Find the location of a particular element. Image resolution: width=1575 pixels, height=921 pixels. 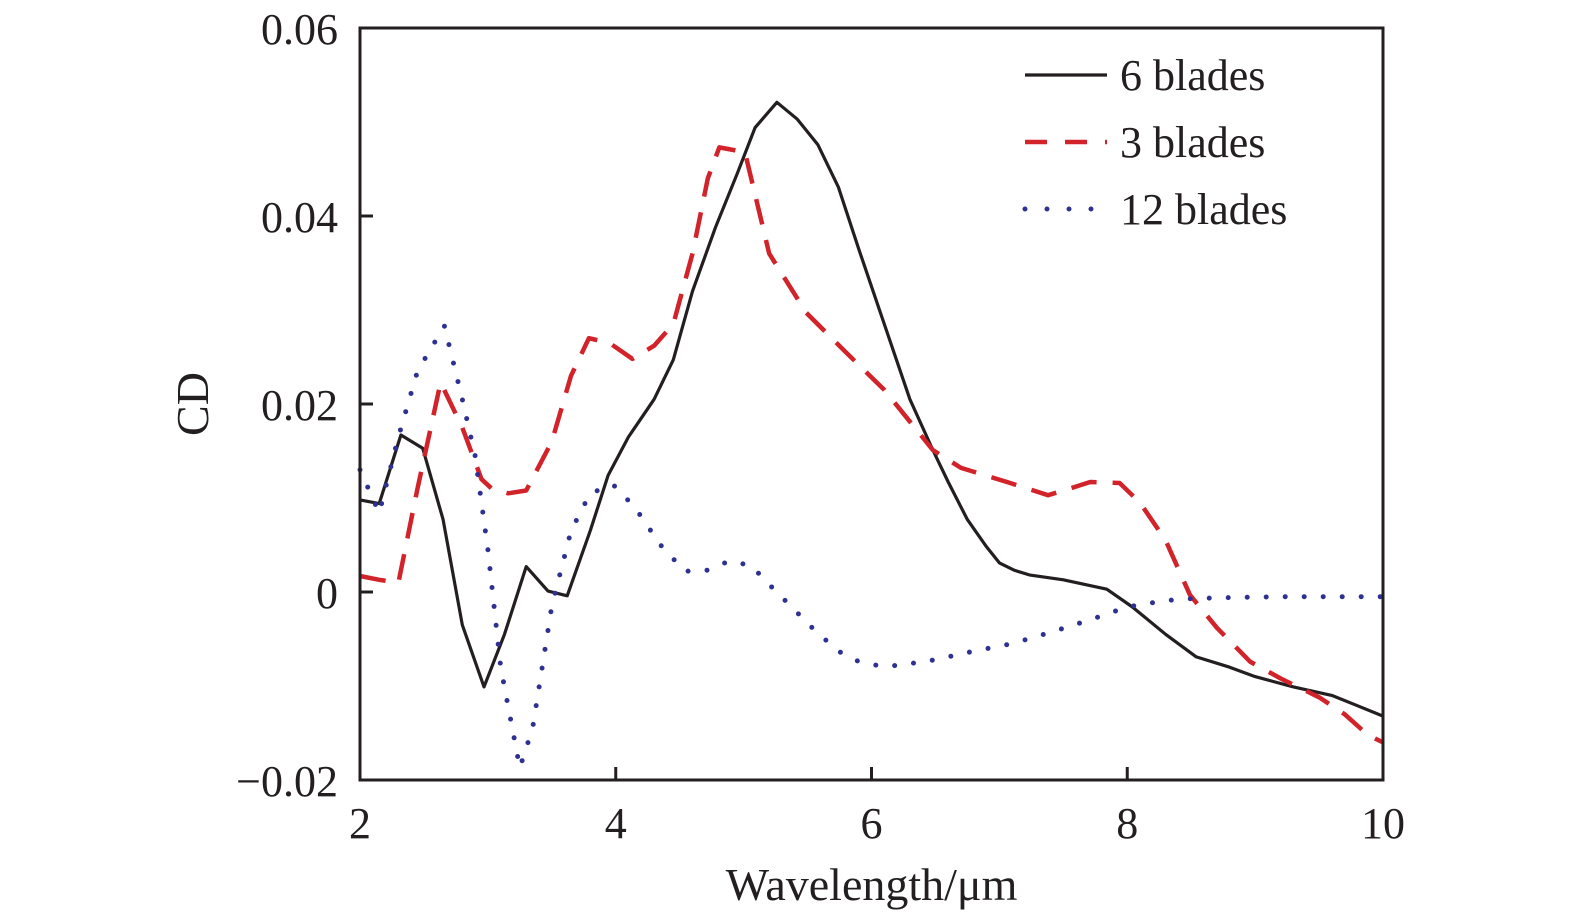

y-tick-label: −0.02 is located at coordinates (287, 781).